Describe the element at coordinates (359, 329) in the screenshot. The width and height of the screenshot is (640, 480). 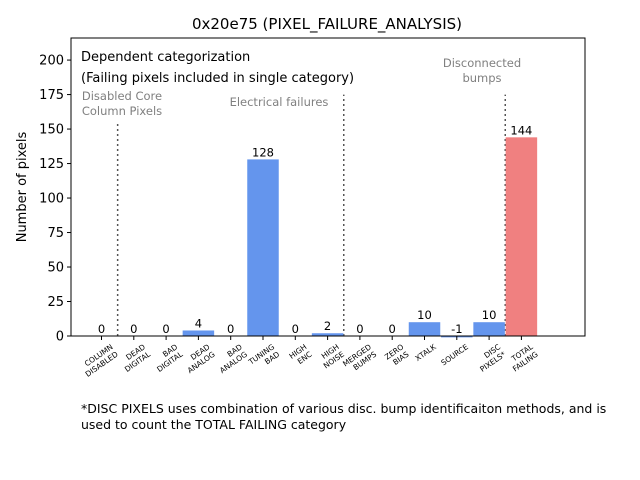
I see `value-label-8: 0` at that location.